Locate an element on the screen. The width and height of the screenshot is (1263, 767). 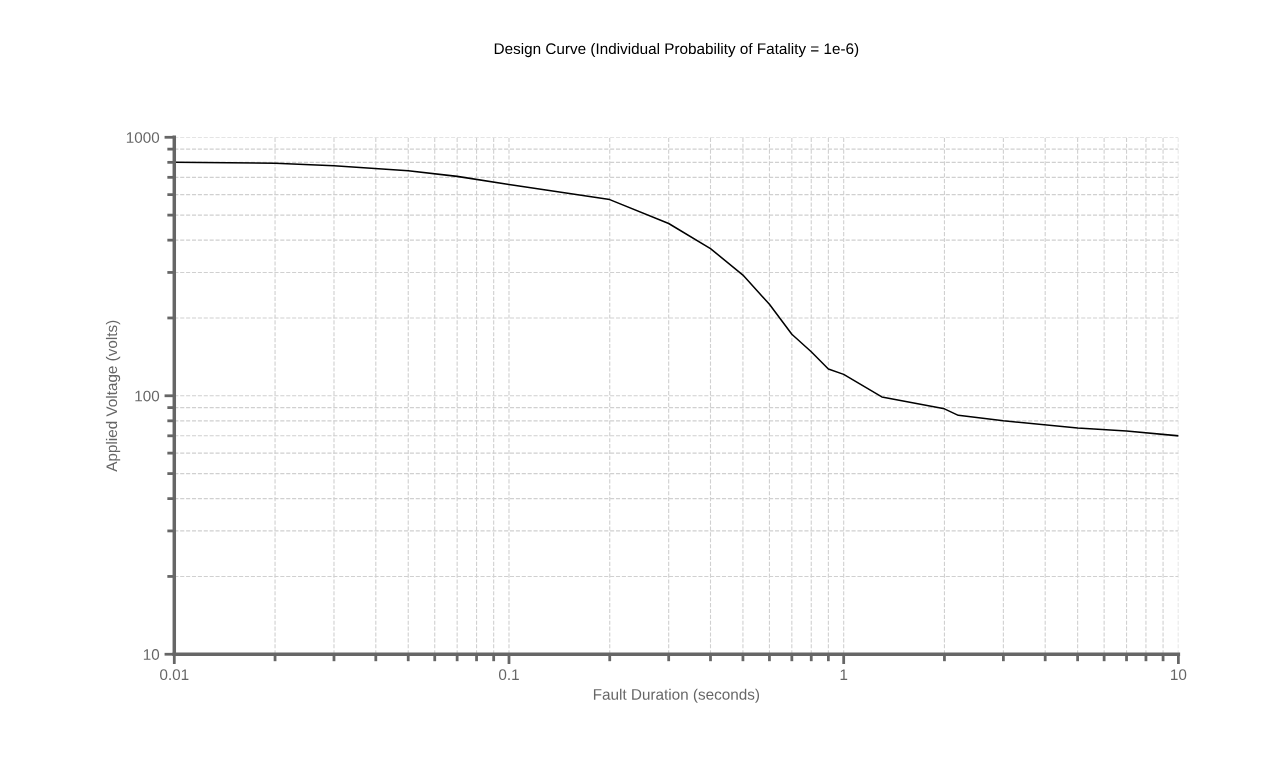
y-tick-label: 1000 is located at coordinates (143, 137).